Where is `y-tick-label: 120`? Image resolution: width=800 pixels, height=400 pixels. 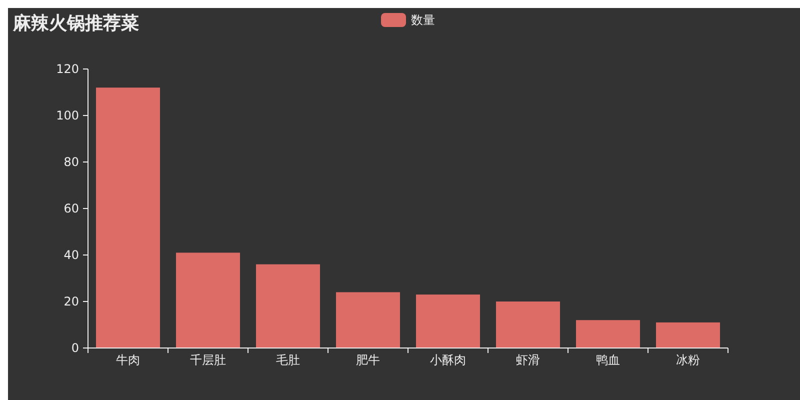 y-tick-label: 120 is located at coordinates (67, 69).